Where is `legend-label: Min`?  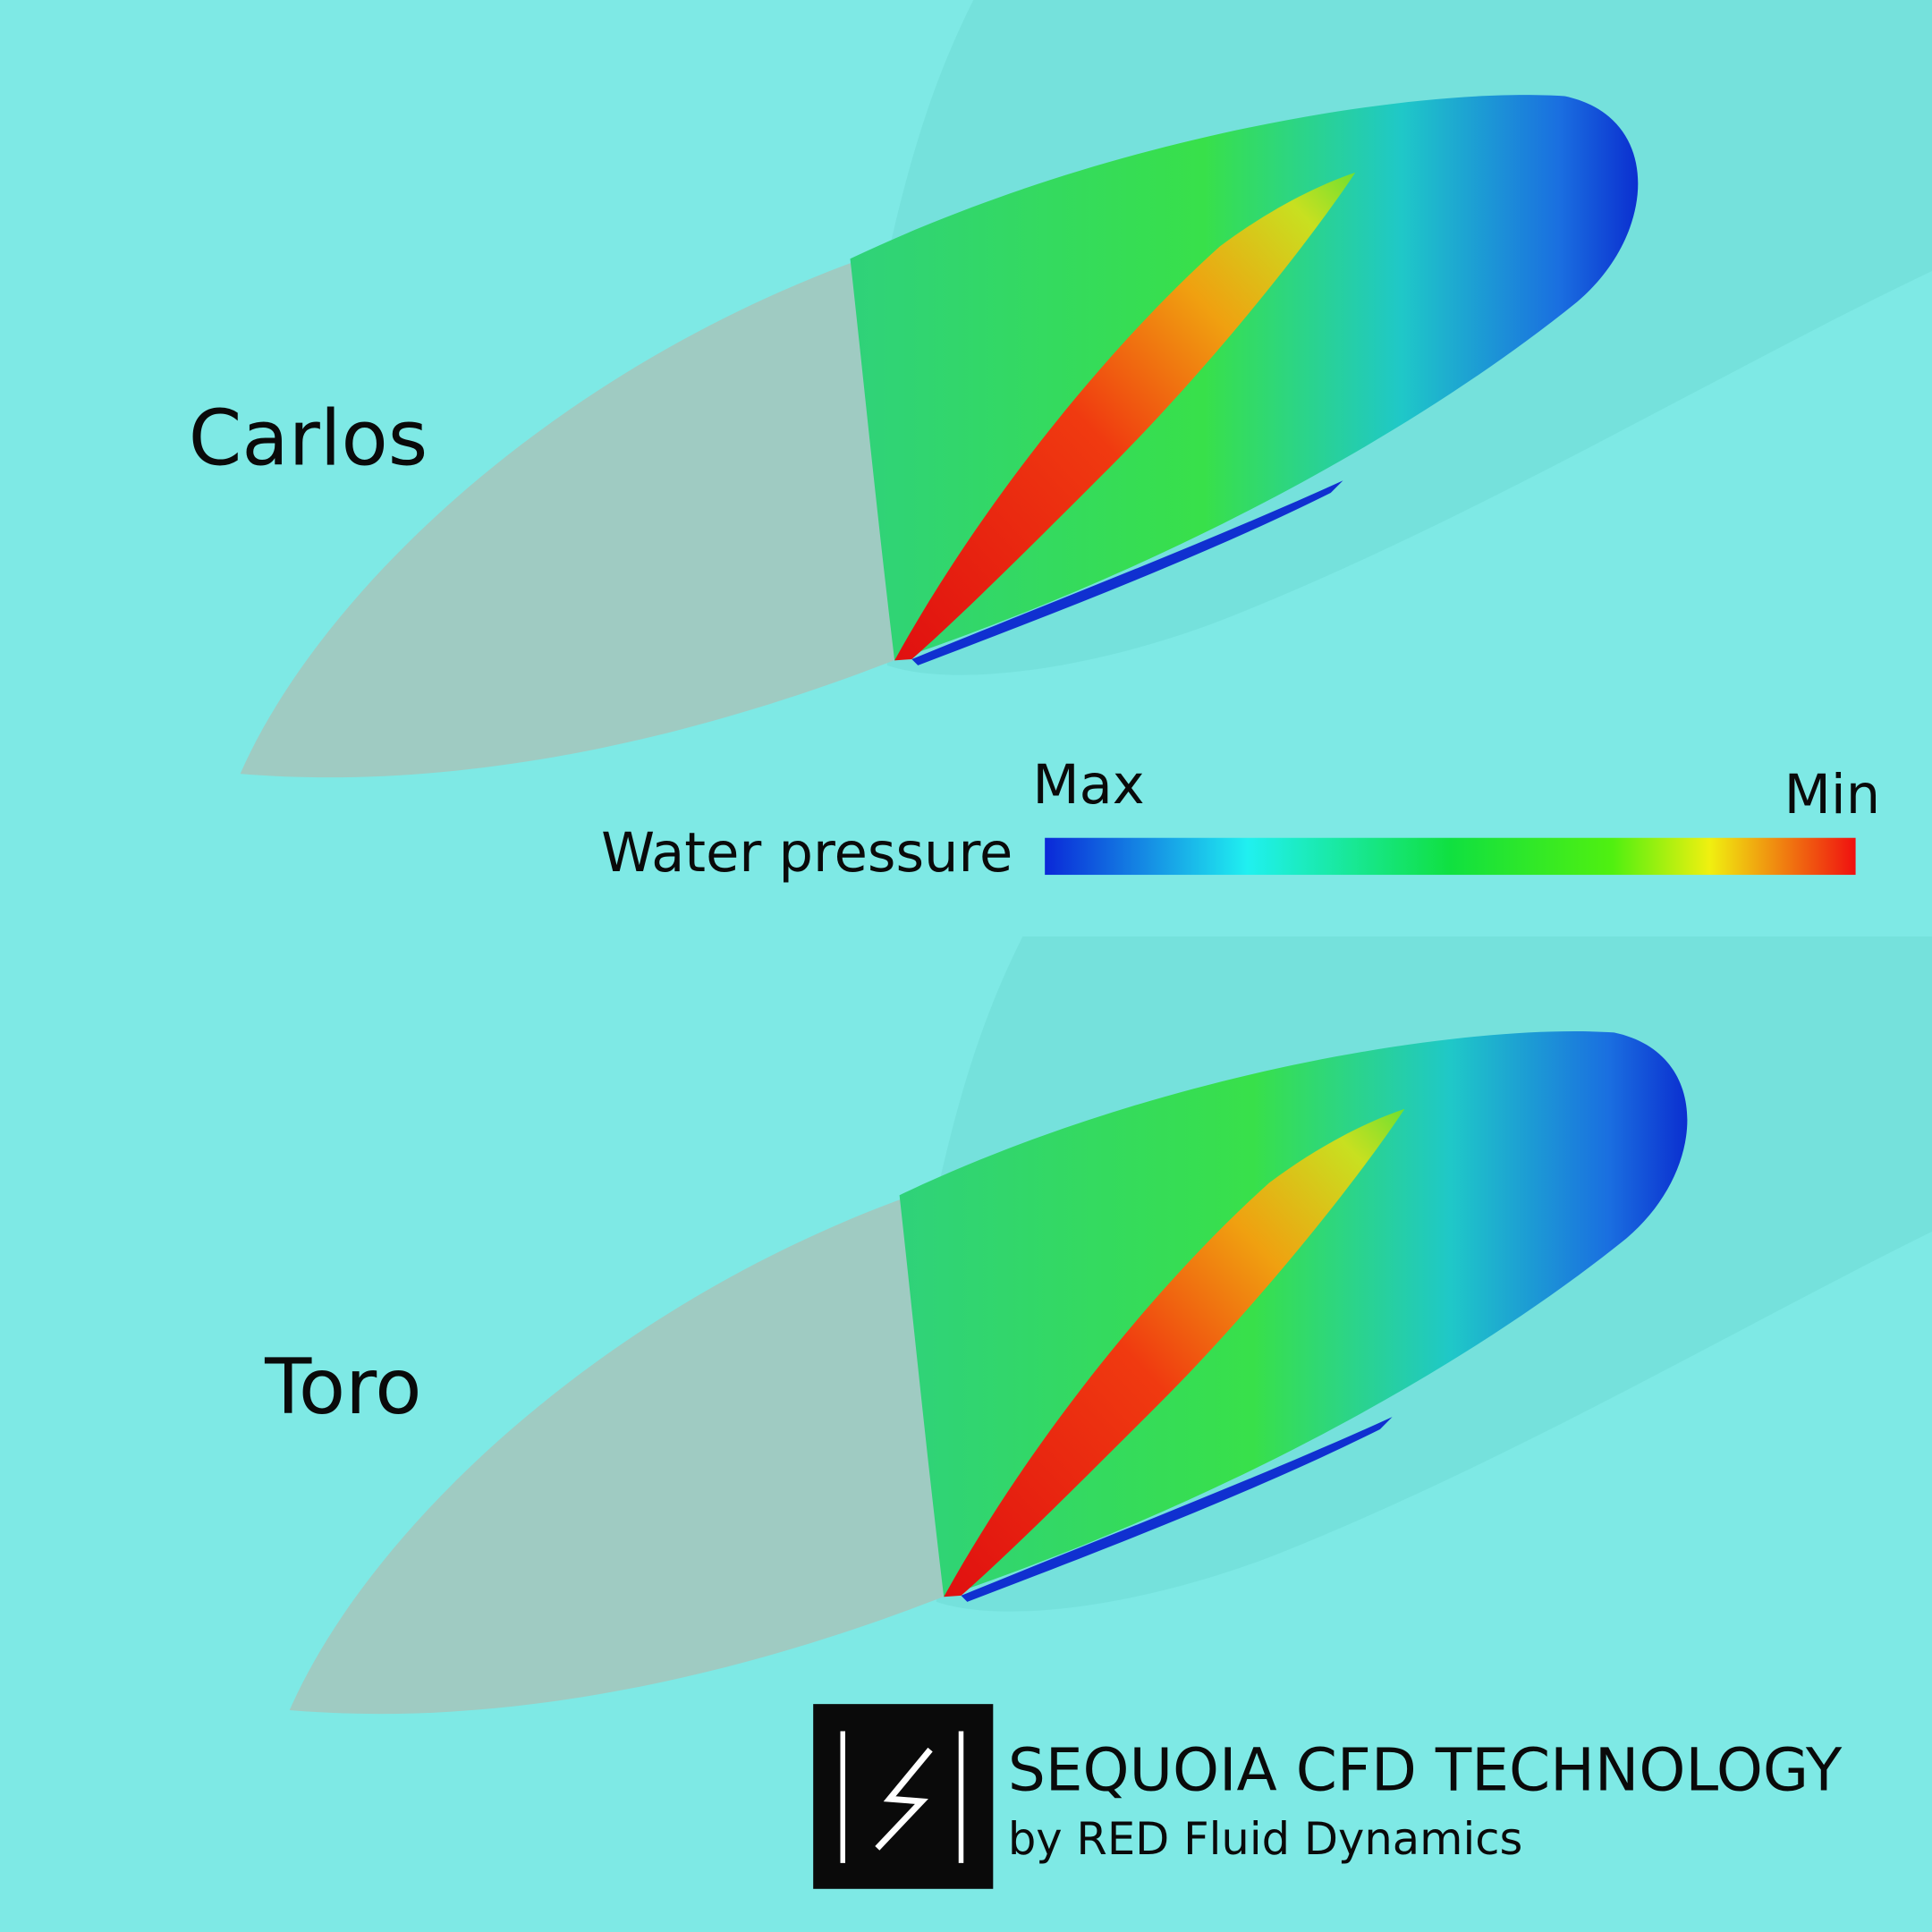
legend-label: Min is located at coordinates (1832, 795).